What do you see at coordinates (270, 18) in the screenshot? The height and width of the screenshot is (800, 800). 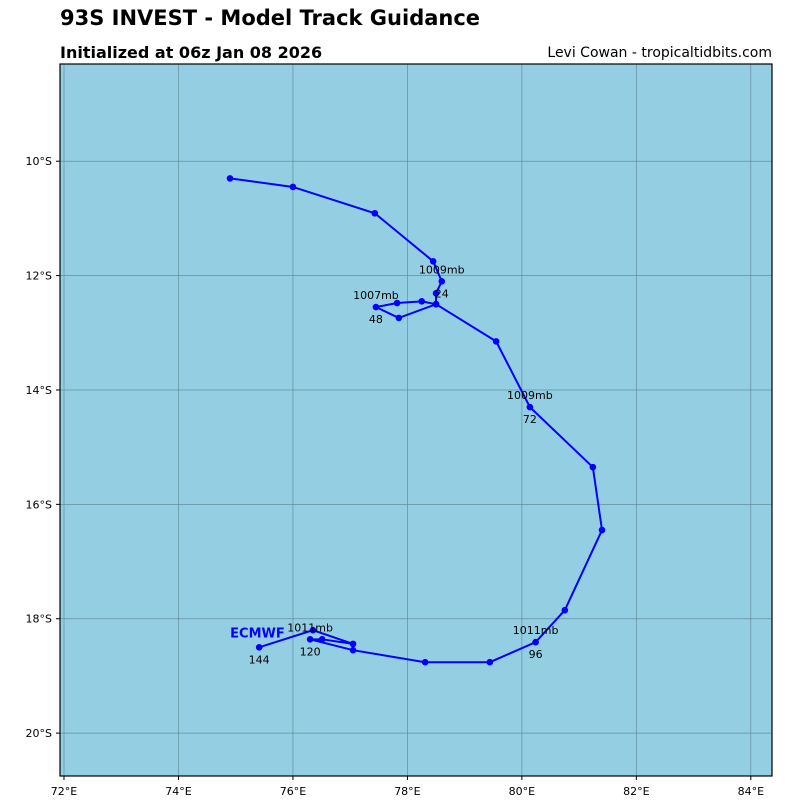 I see `page-title: 93S INVEST - Model Track Guidance` at bounding box center [270, 18].